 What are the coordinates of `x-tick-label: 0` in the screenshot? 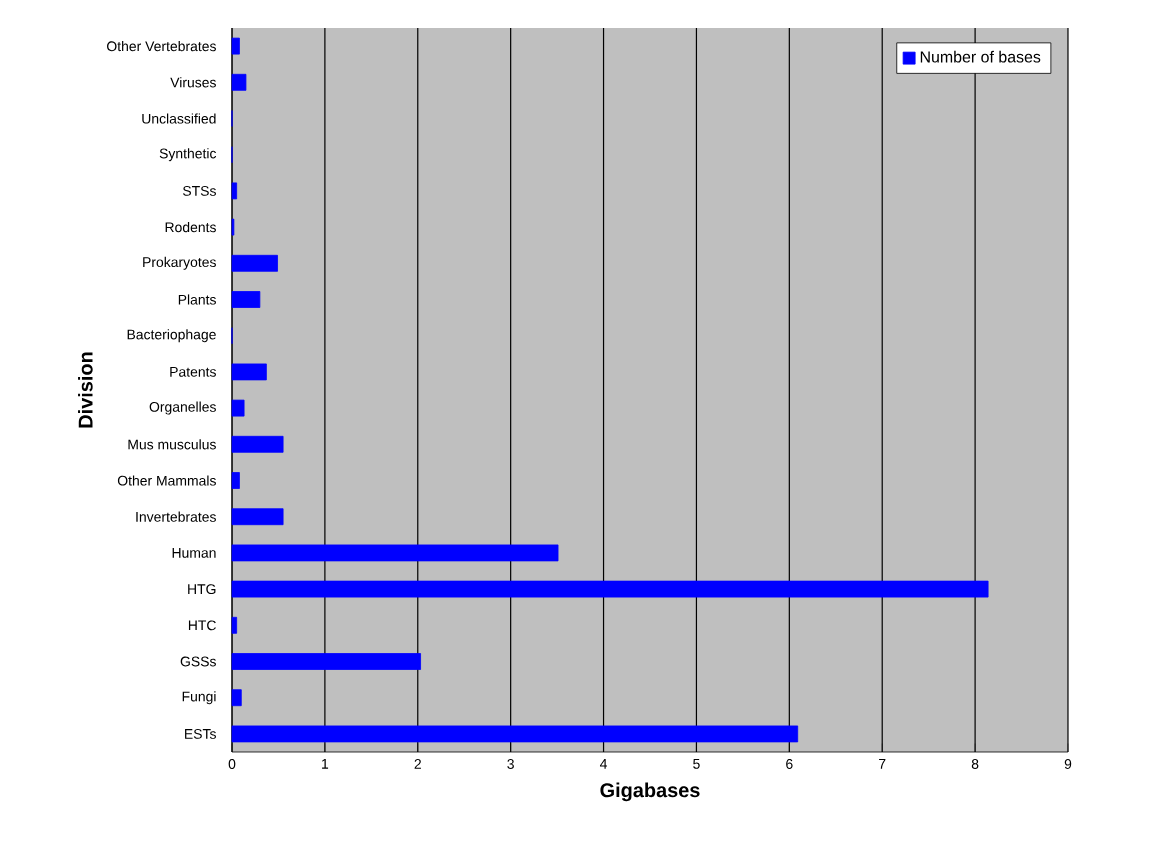 It's located at (232, 764).